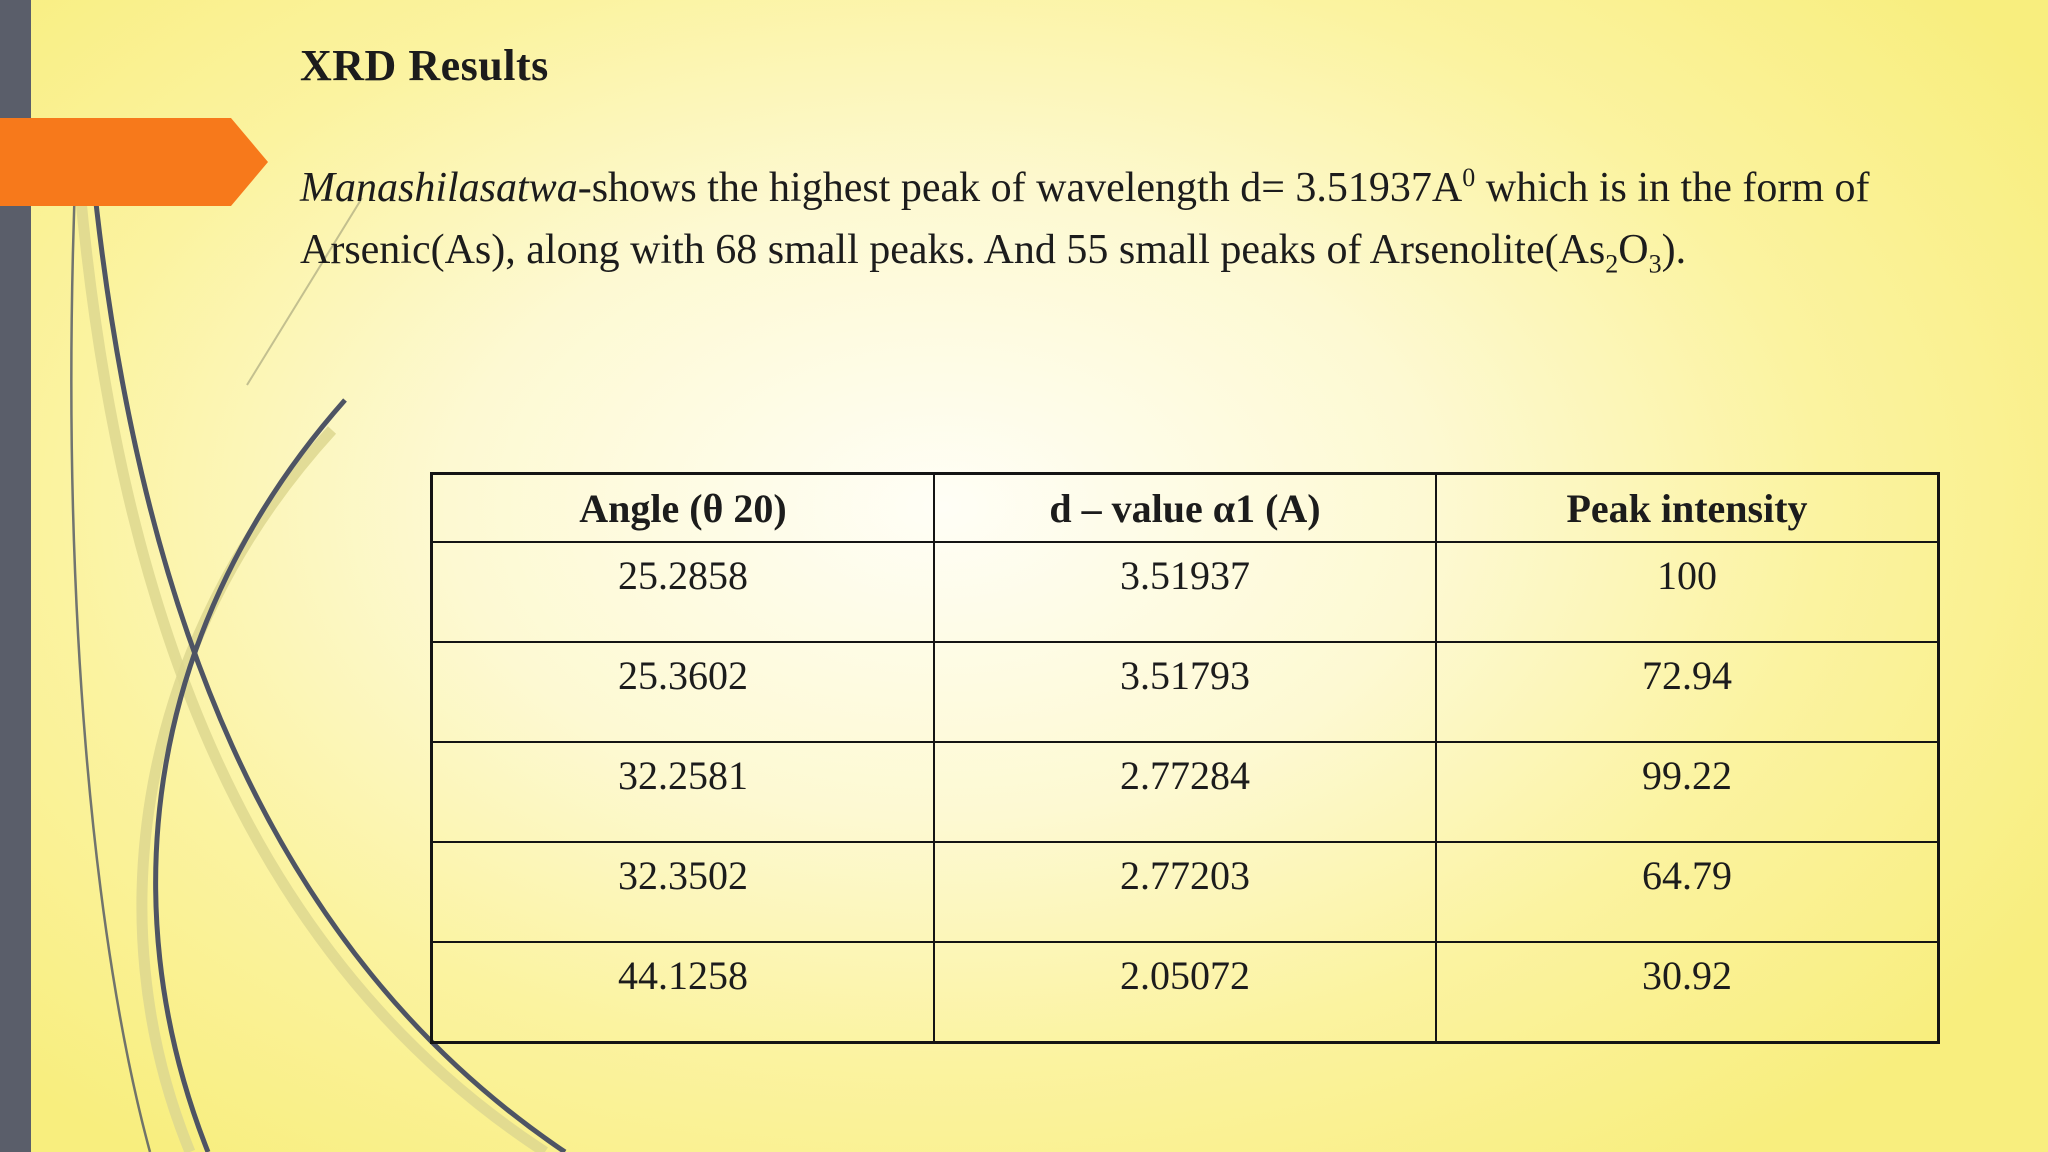 The width and height of the screenshot is (2048, 1152). Describe the element at coordinates (1687, 592) in the screenshot. I see `cell-intensity: 100` at that location.